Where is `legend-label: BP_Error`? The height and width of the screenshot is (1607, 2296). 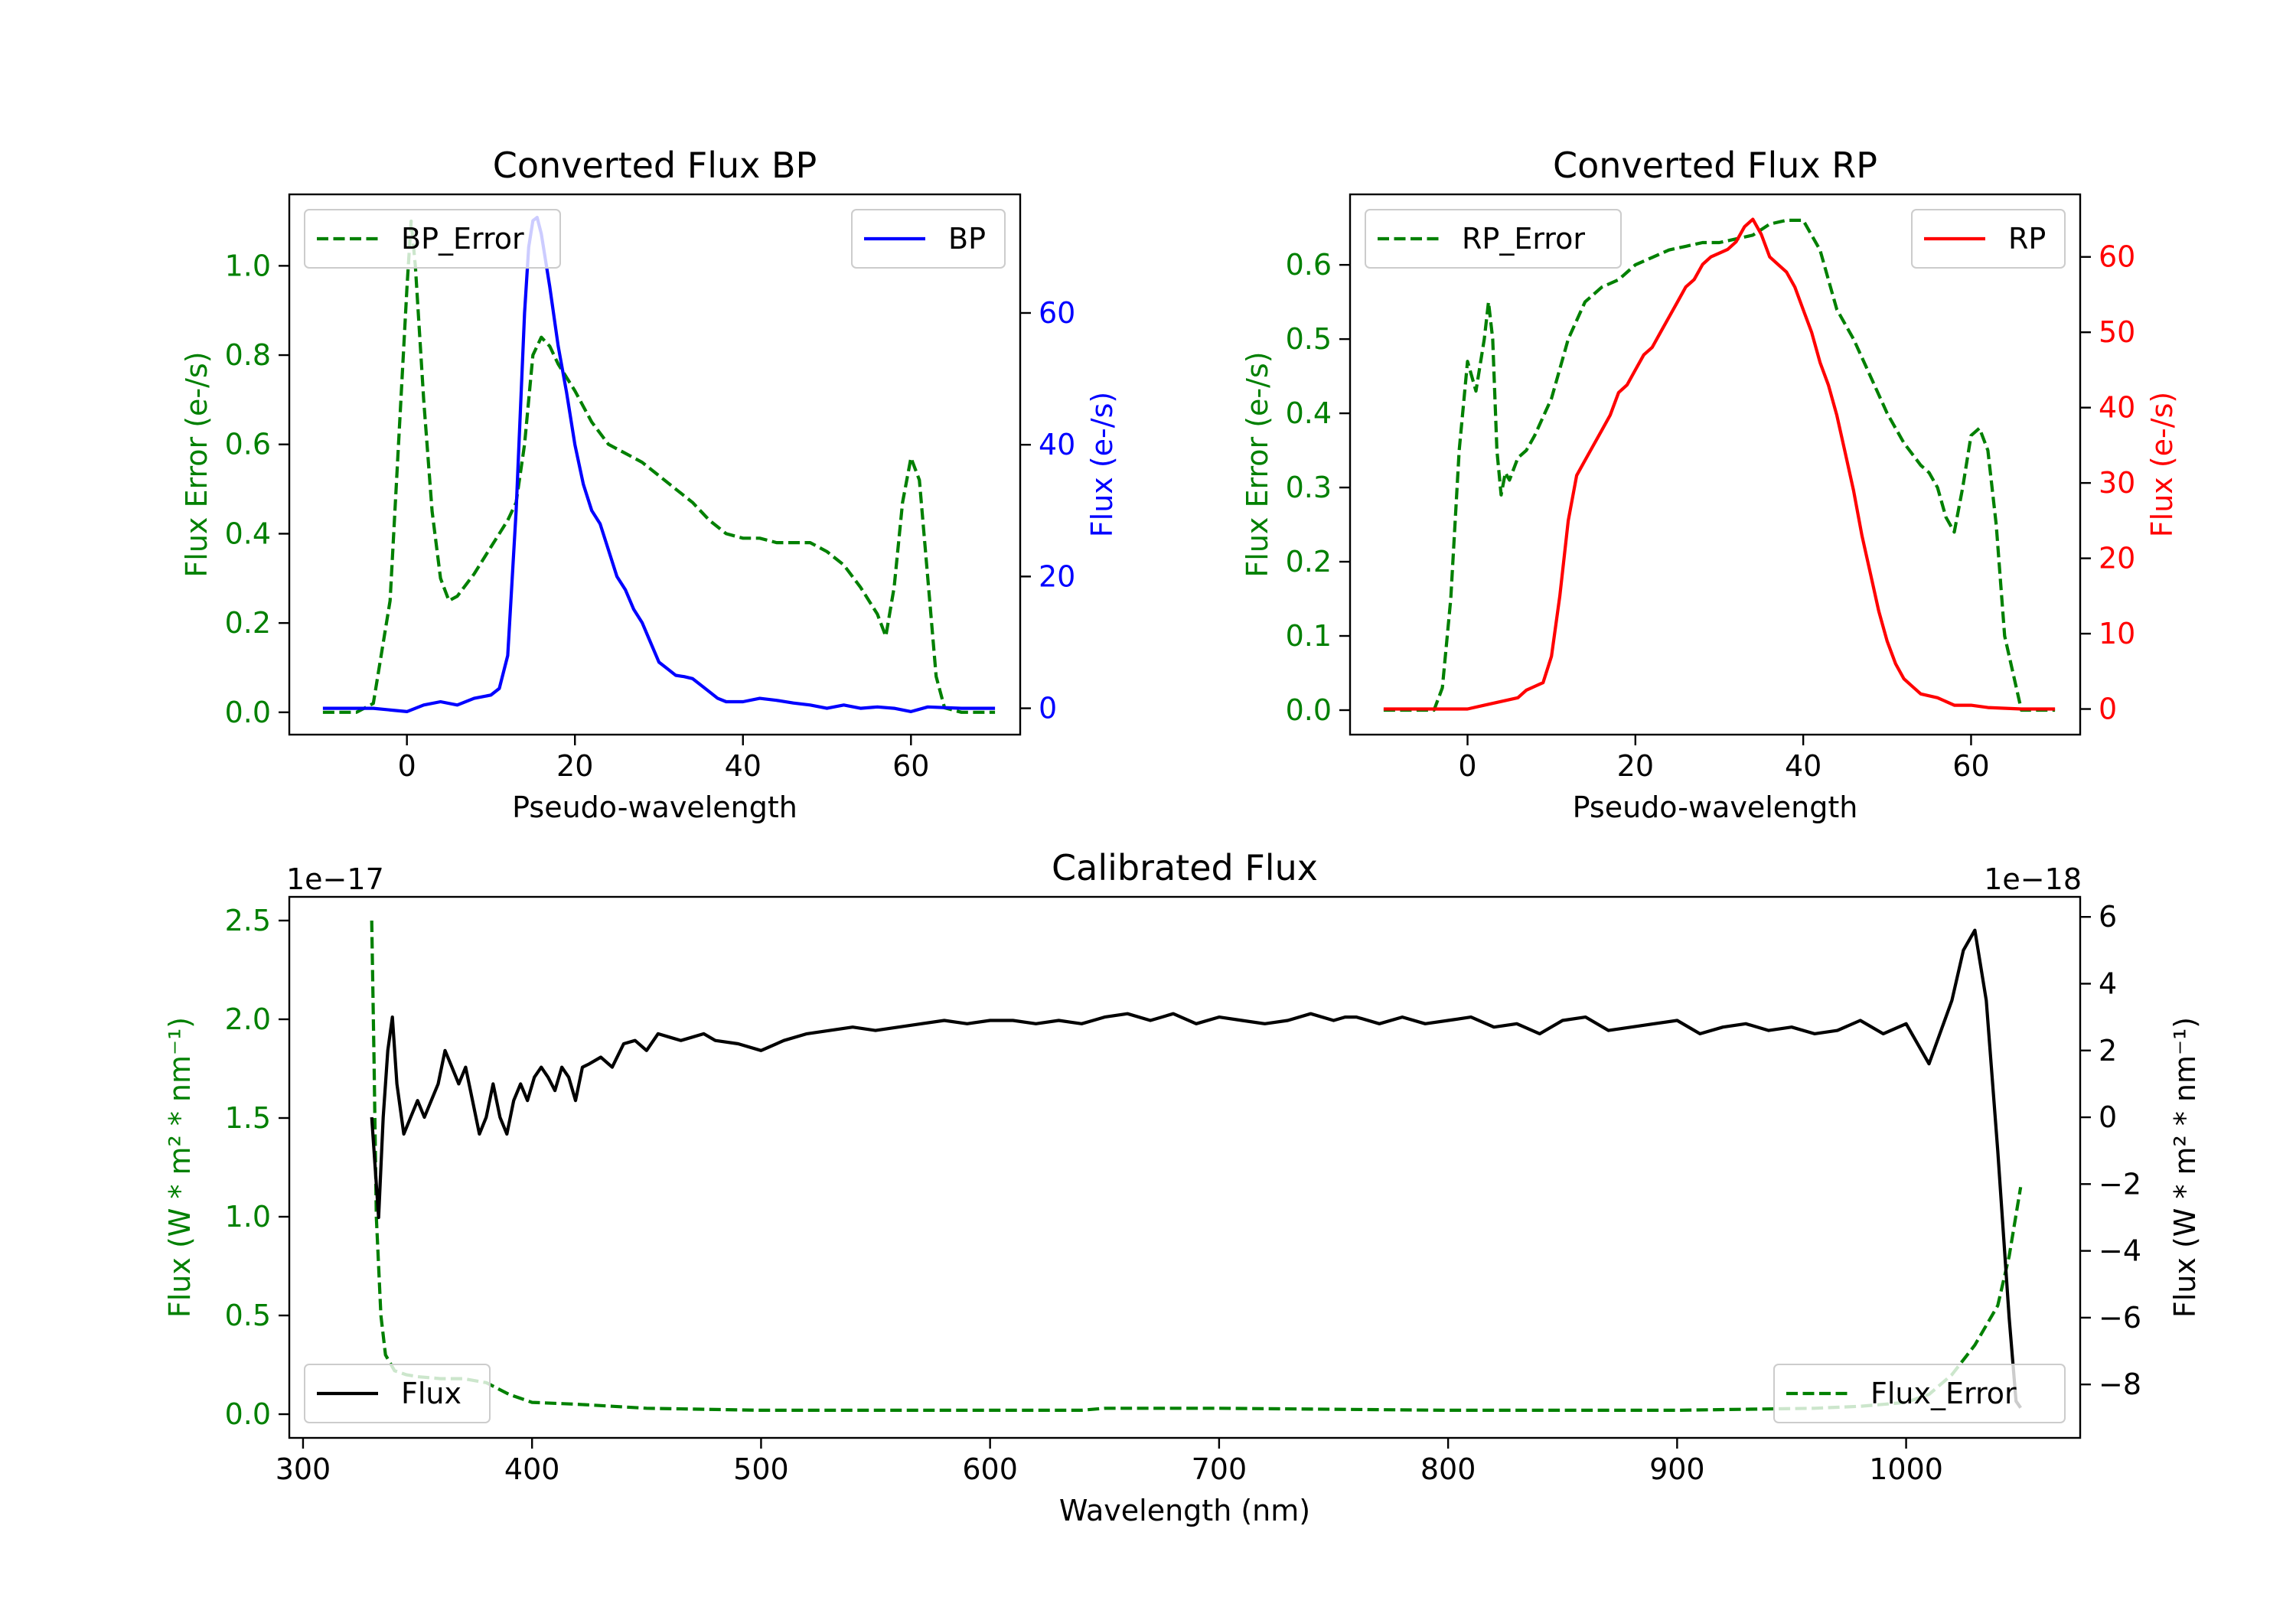 legend-label: BP_Error is located at coordinates (462, 239).